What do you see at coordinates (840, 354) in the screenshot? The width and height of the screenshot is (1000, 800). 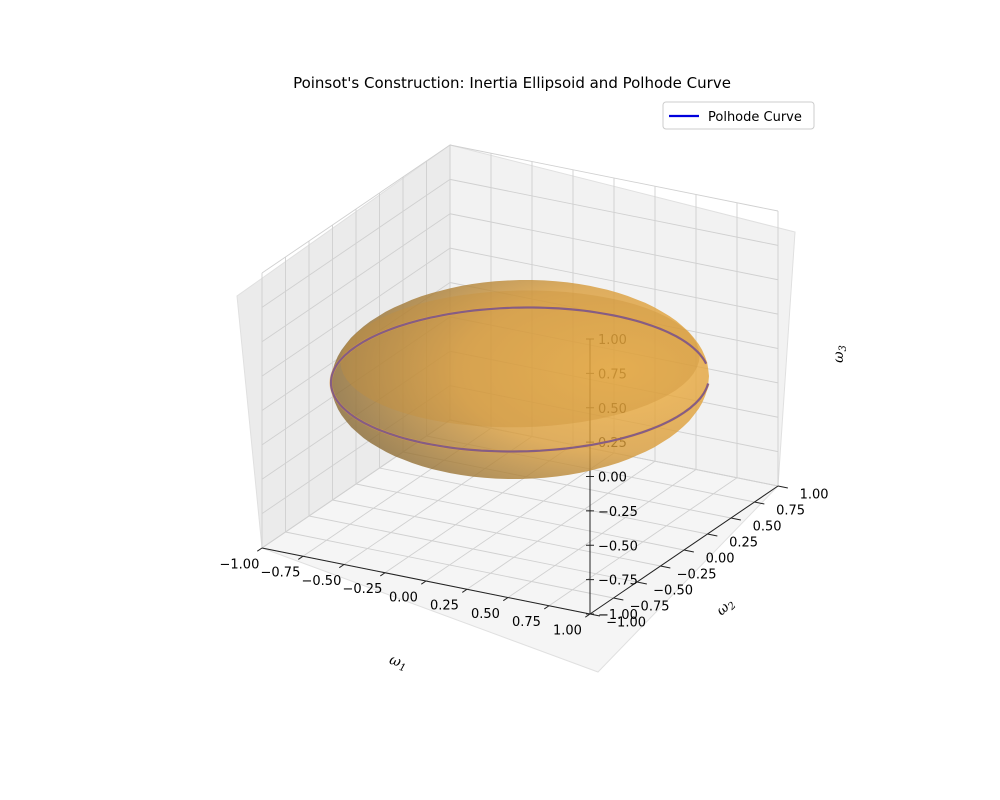 I see `z-axis-label: ω3` at bounding box center [840, 354].